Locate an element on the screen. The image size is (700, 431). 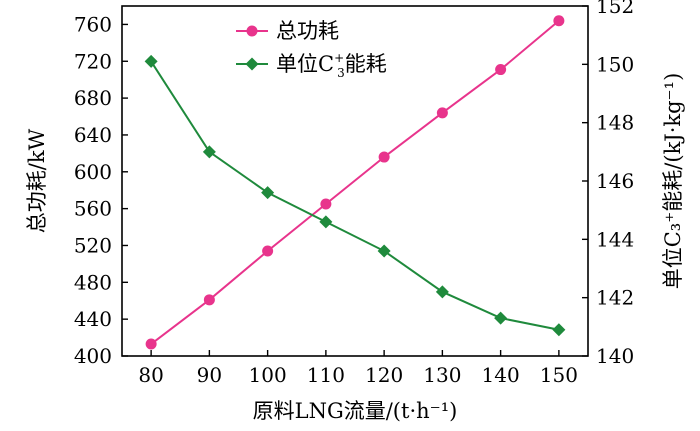
legend-label: 总功耗 is located at coordinates (307, 31).